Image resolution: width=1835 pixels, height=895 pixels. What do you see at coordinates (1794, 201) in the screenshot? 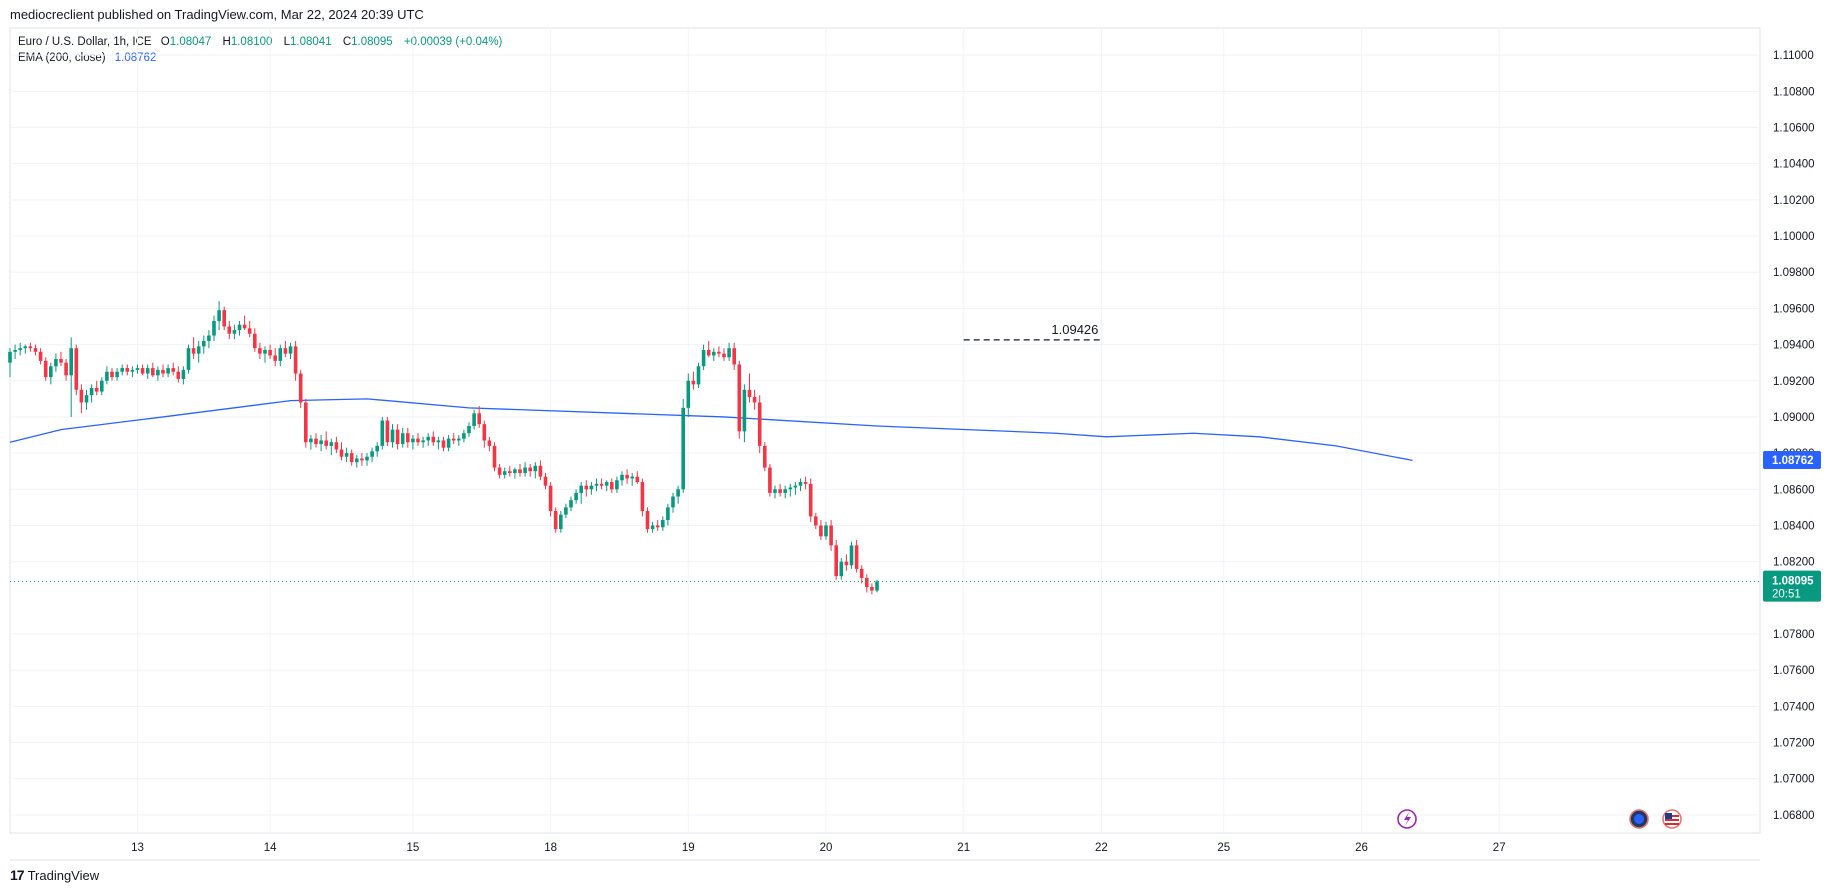
I see `price-tick-label: 1.10200` at bounding box center [1794, 201].